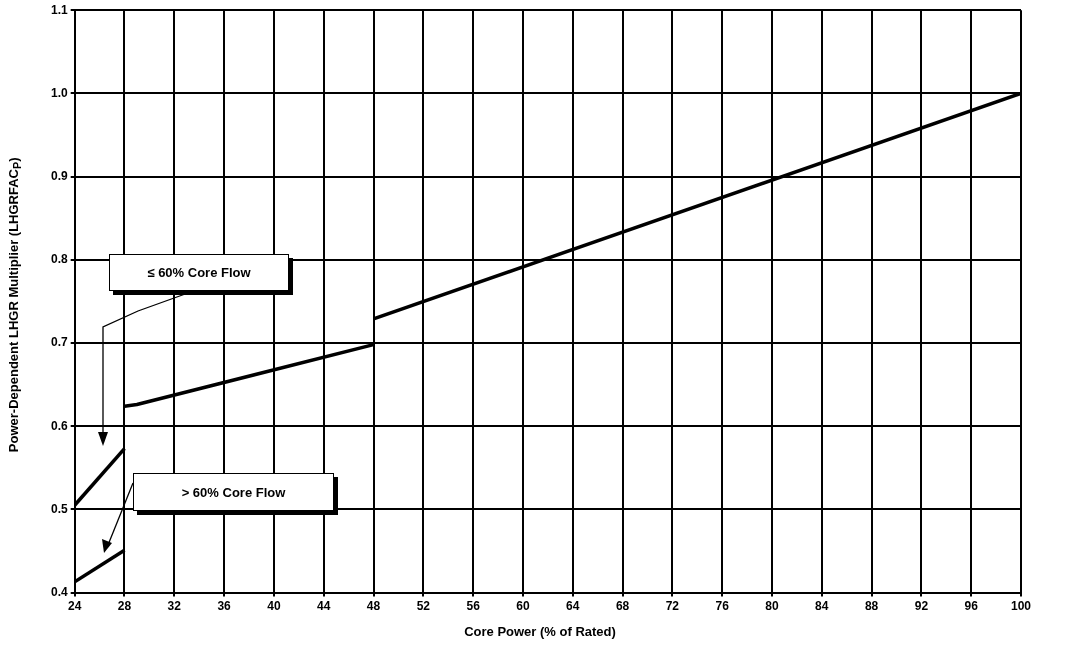 This screenshot has width=1065, height=655. Describe the element at coordinates (224, 606) in the screenshot. I see `x-tick-label: 36` at that location.